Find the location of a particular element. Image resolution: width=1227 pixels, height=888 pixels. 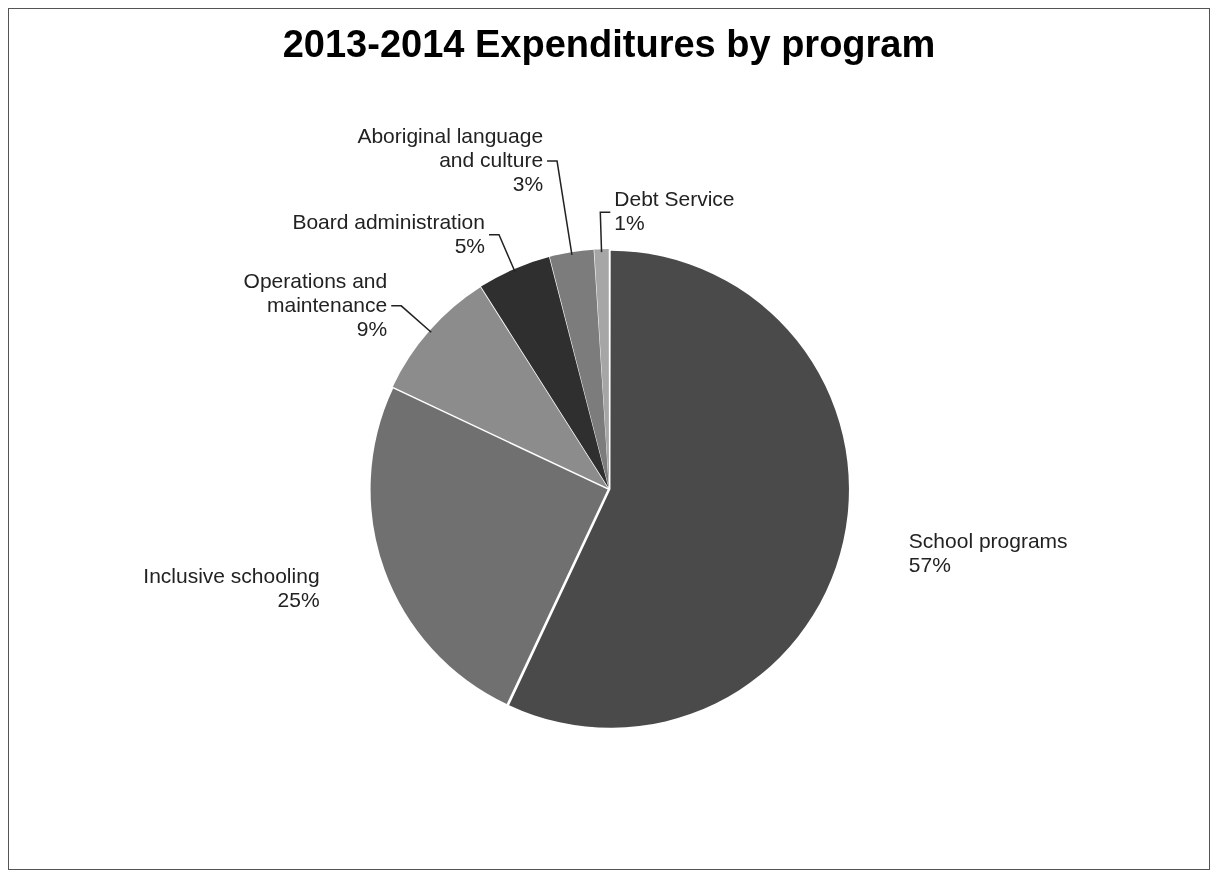

data-label: 3% is located at coordinates (528, 183).